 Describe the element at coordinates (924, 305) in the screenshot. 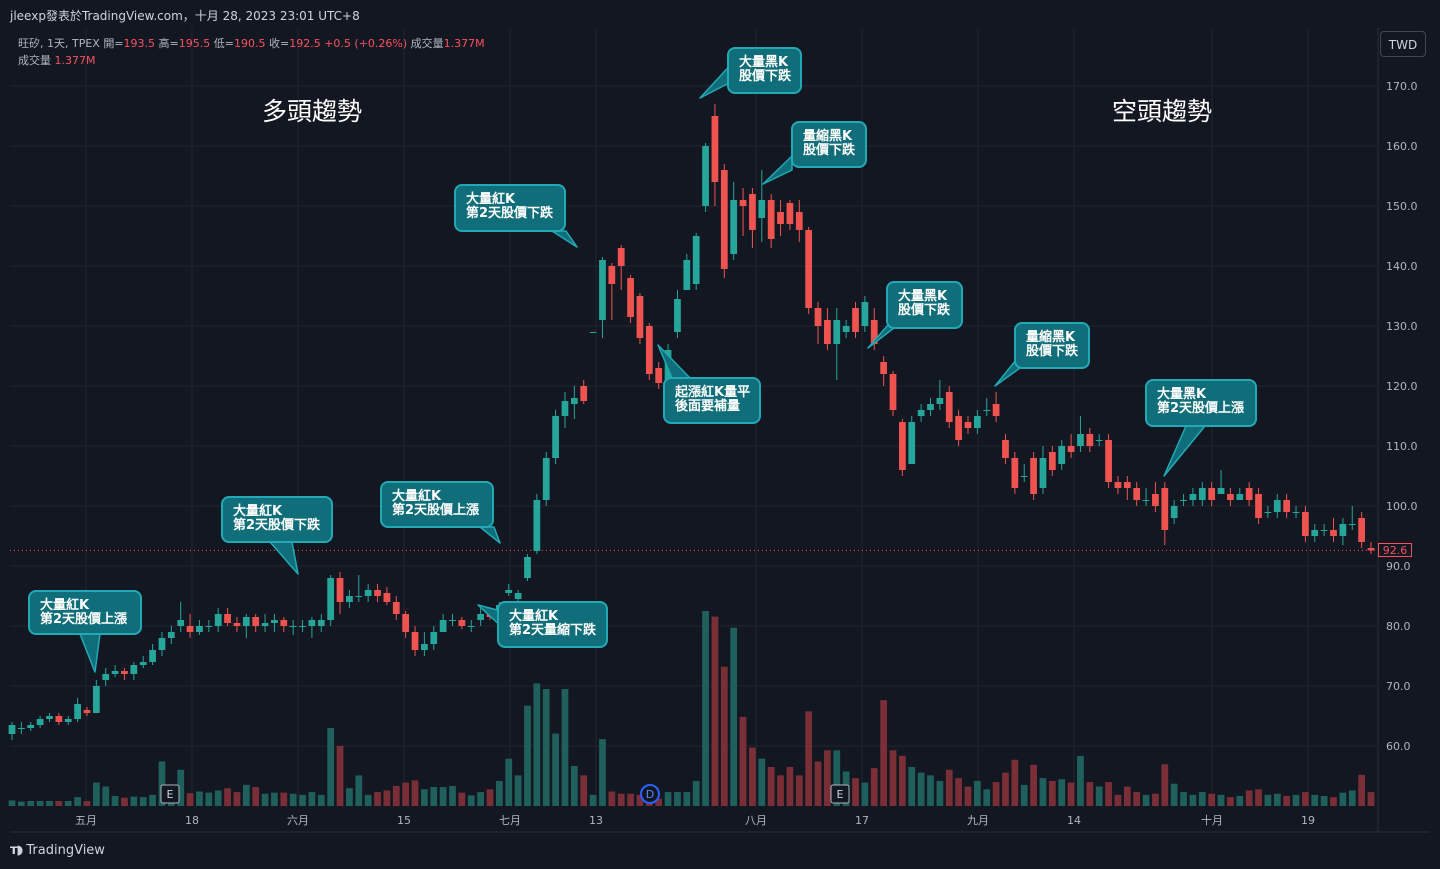

I see `callout-9: 大量黑K 股價下跌` at that location.